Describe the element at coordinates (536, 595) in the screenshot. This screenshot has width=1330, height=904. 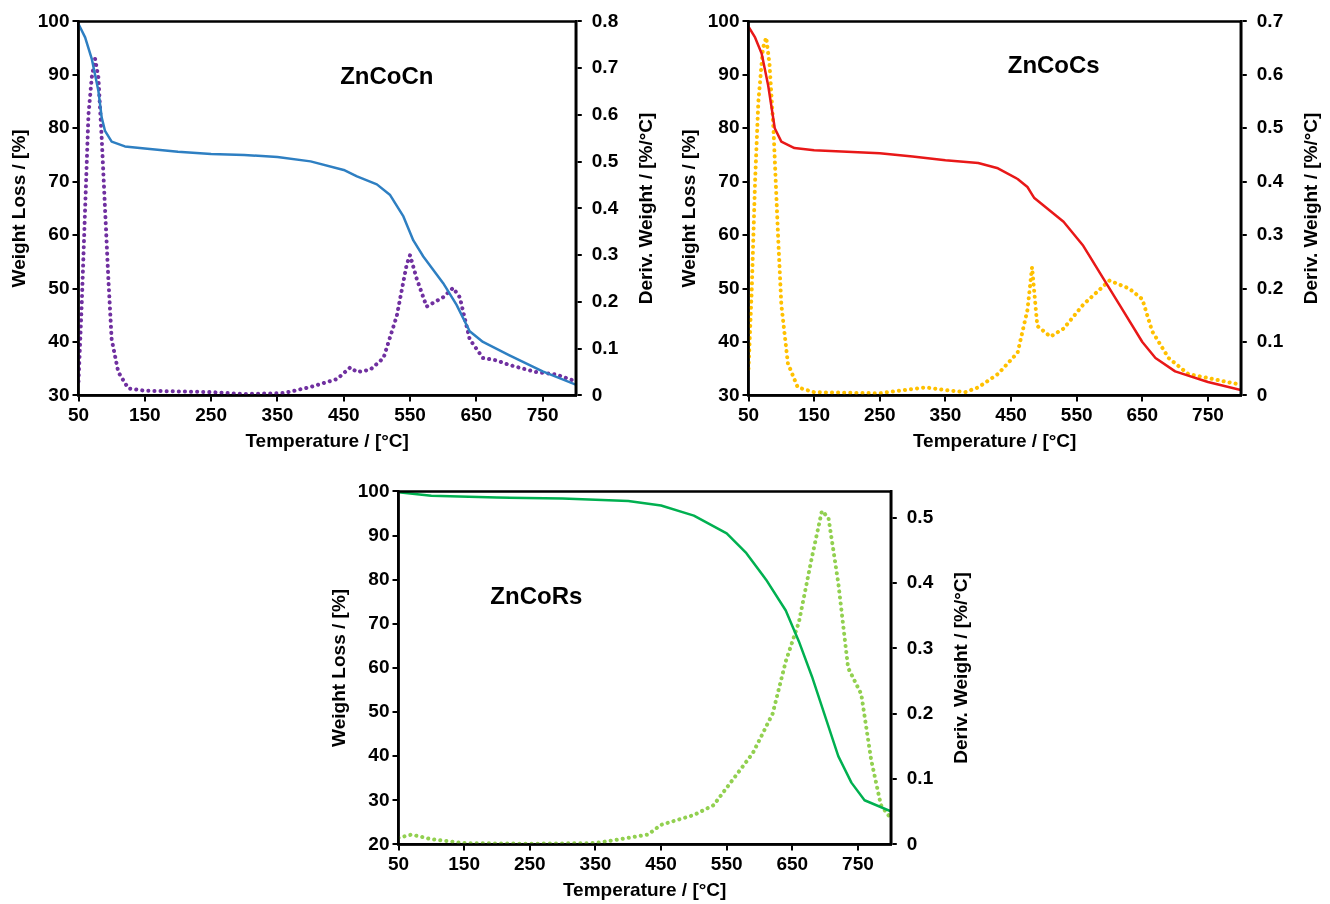
I see `annotation: ZnCoRs` at that location.